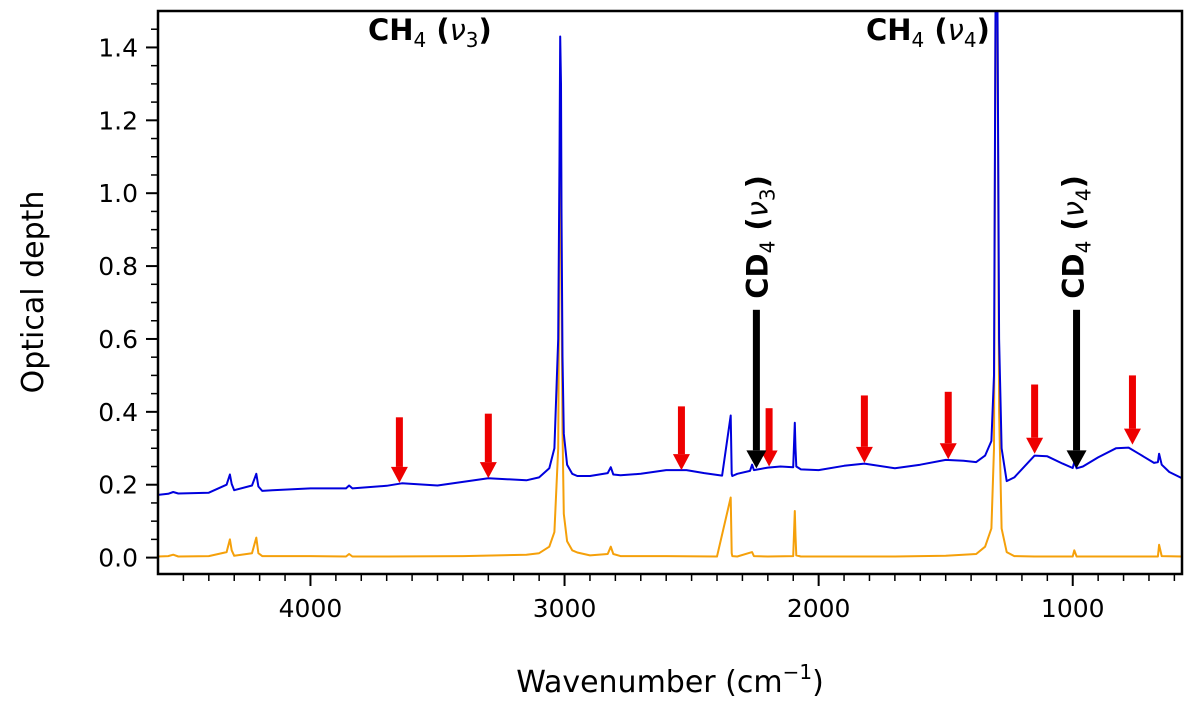  What do you see at coordinates (565, 608) in the screenshot?
I see `x-tick-label: 3000` at bounding box center [565, 608].